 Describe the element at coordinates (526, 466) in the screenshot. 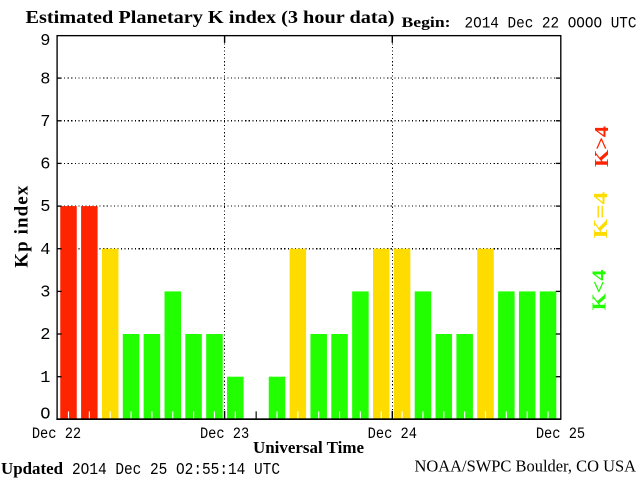

I see `svg-text: NOAA/SWPC Boulder, CO USA` at that location.